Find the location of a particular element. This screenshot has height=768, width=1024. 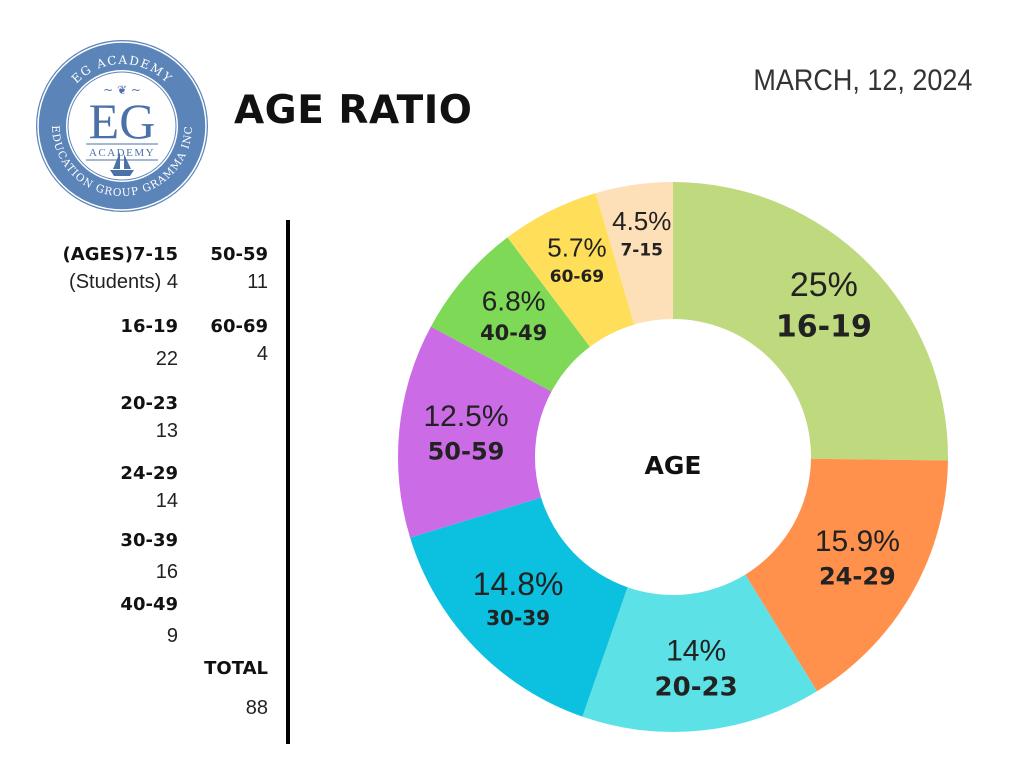

divider-line is located at coordinates (288, 482).